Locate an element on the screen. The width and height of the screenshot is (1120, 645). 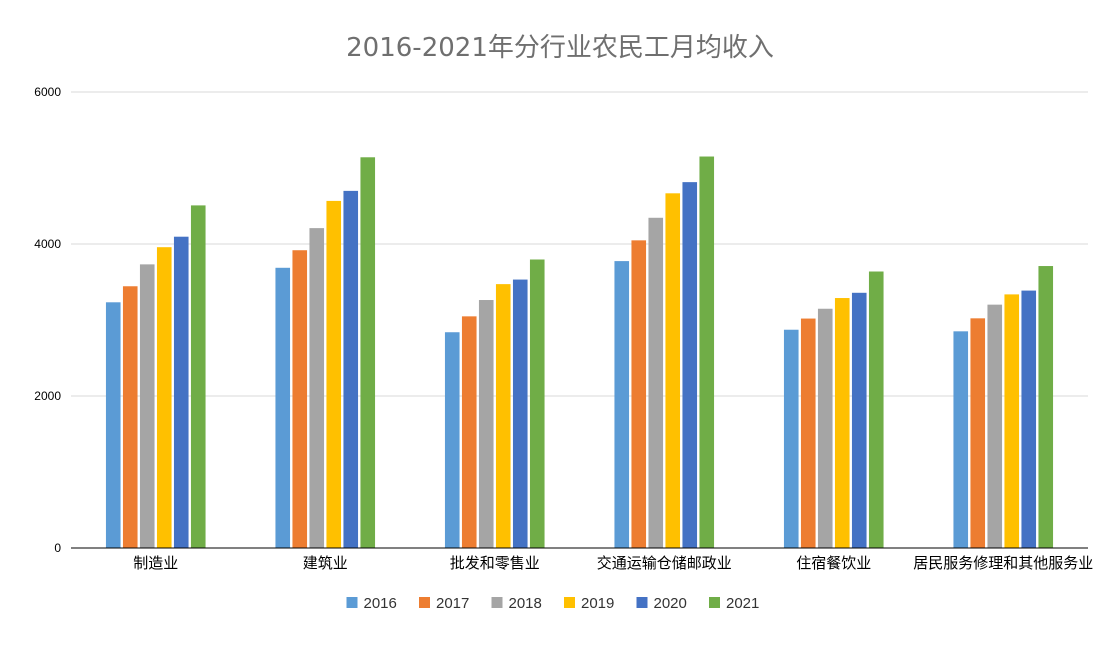
x-tick-label: 批发和零售业 is located at coordinates (495, 563).